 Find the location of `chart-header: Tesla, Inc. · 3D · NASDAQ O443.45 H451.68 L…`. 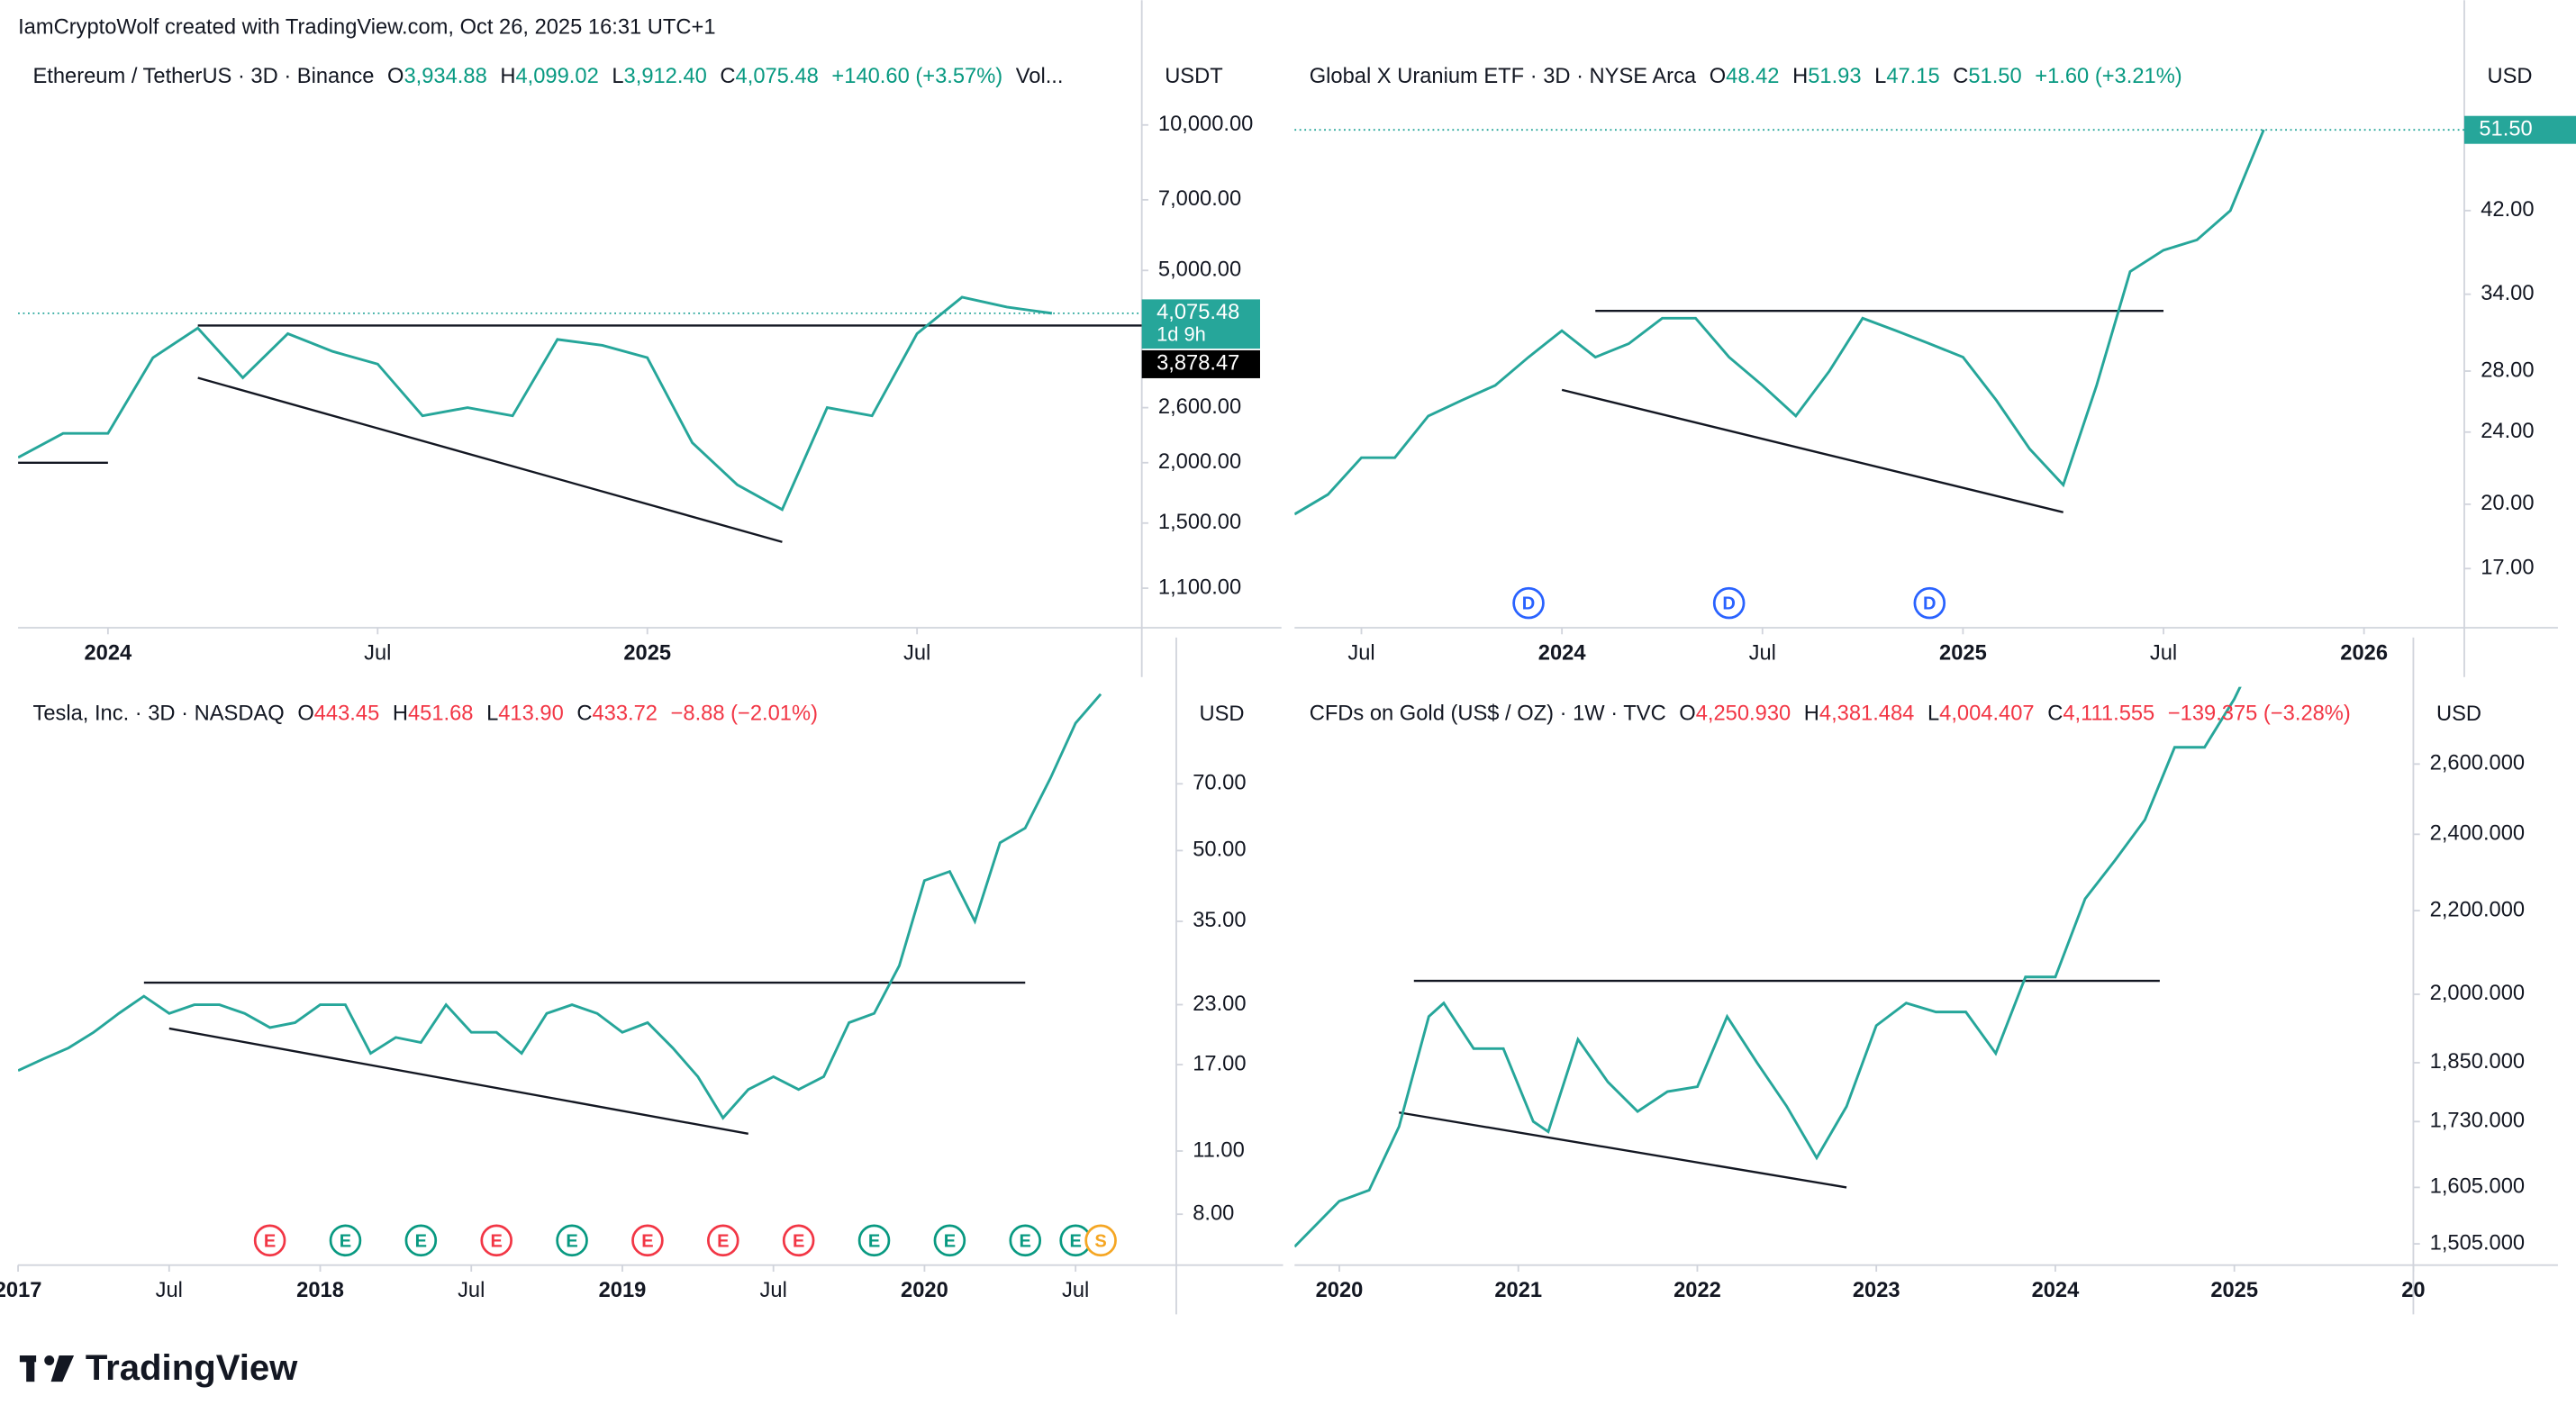

chart-header: Tesla, Inc. · 3D · NASDAQ O443.45 H451.68 L… is located at coordinates (424, 714).